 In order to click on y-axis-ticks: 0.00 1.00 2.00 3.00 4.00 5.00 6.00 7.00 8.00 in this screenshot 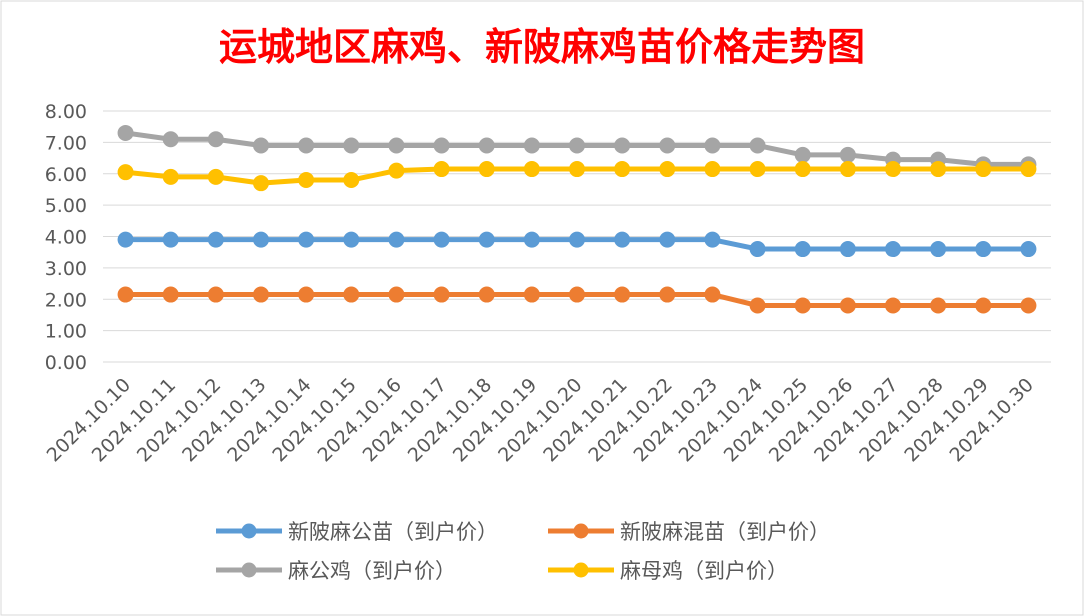, I will do `click(66, 237)`.